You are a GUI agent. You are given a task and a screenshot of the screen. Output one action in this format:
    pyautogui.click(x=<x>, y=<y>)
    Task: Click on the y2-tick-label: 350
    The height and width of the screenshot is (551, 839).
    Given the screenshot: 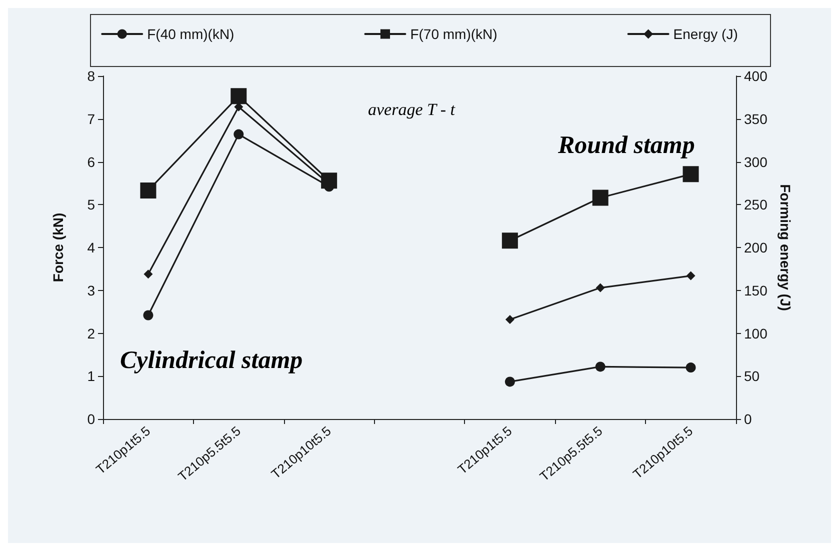 What is the action you would take?
    pyautogui.click(x=756, y=118)
    